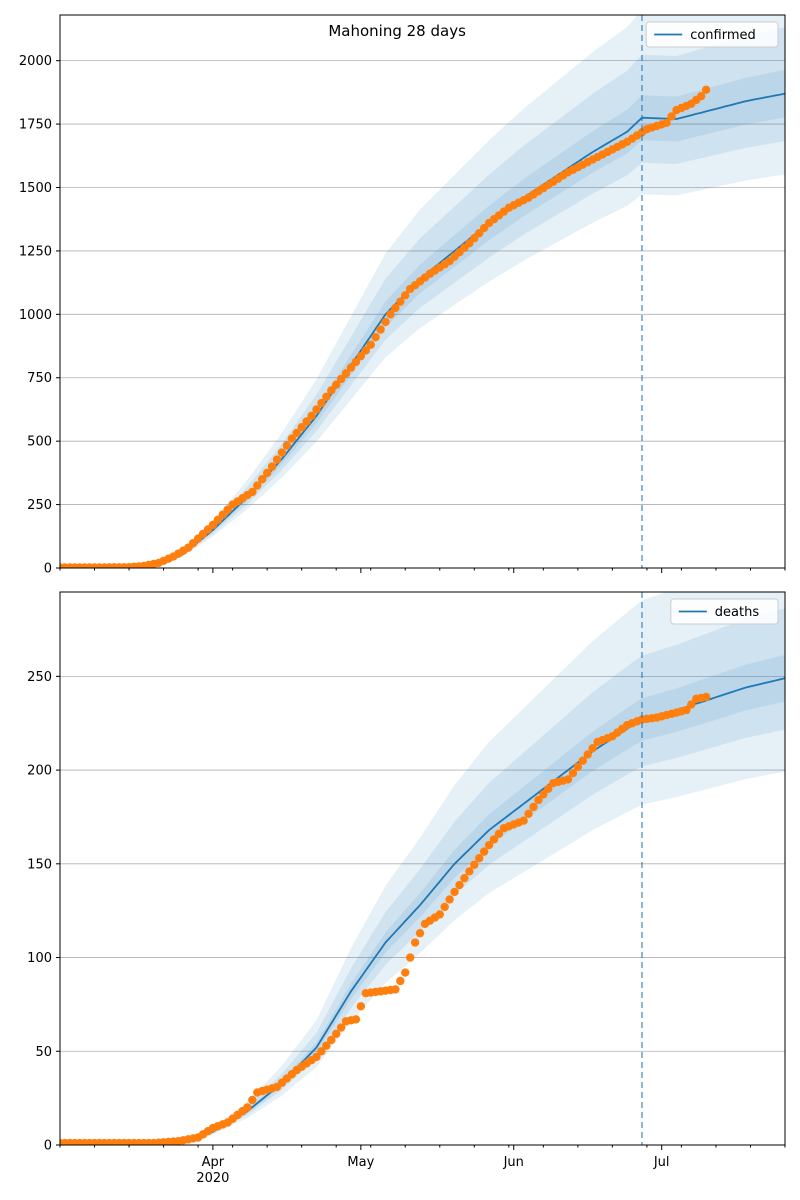  What do you see at coordinates (39, 958) in the screenshot?
I see `y-tick-label: 100` at bounding box center [39, 958].